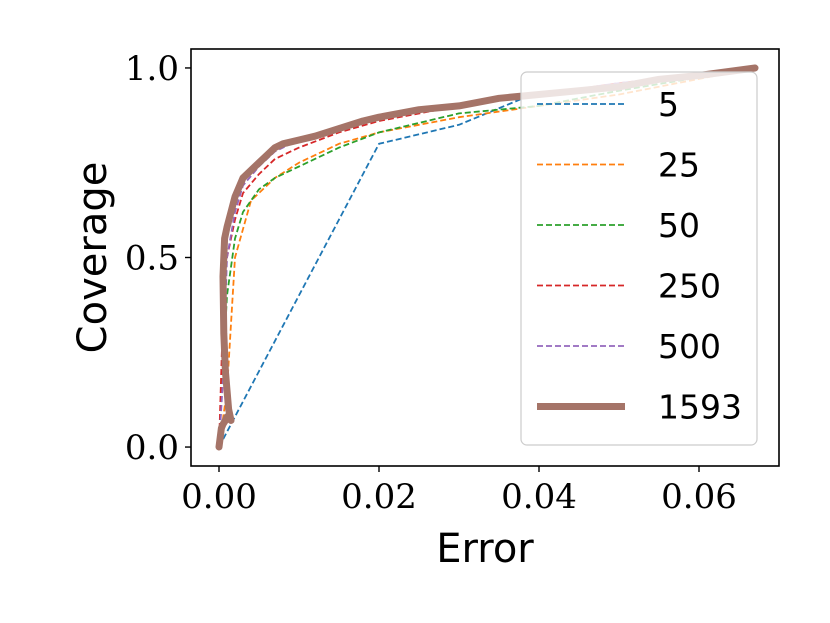 The width and height of the screenshot is (830, 623). Describe the element at coordinates (152, 259) in the screenshot. I see `y-tick-label: 0.5` at that location.